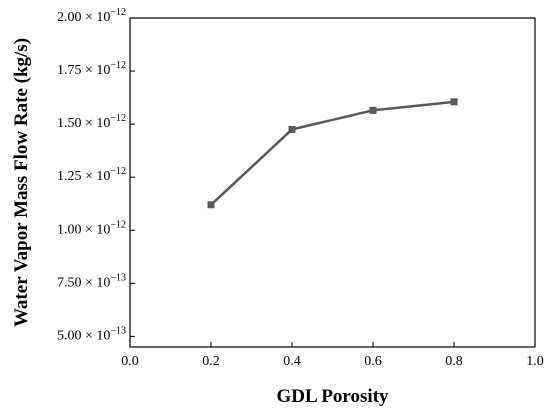  What do you see at coordinates (91, 122) in the screenshot?
I see `y-tick-label: 1.50 × 10⁻¹²` at bounding box center [91, 122].